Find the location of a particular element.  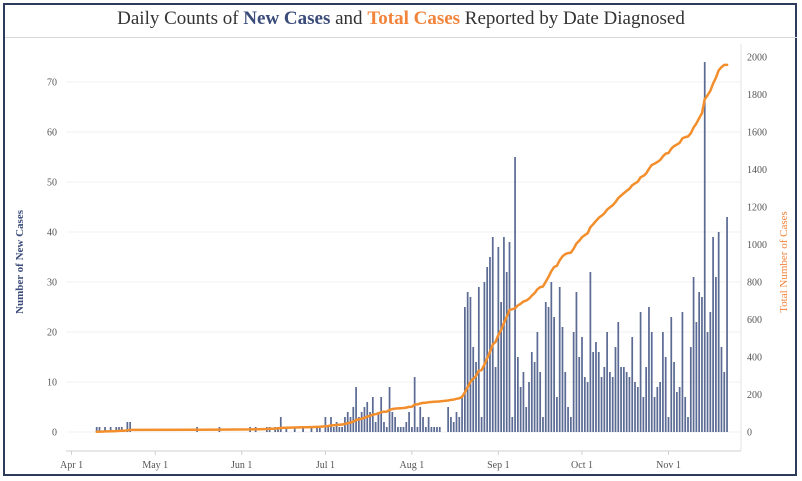

x-tick-label: Aug 1 is located at coordinates (412, 465).